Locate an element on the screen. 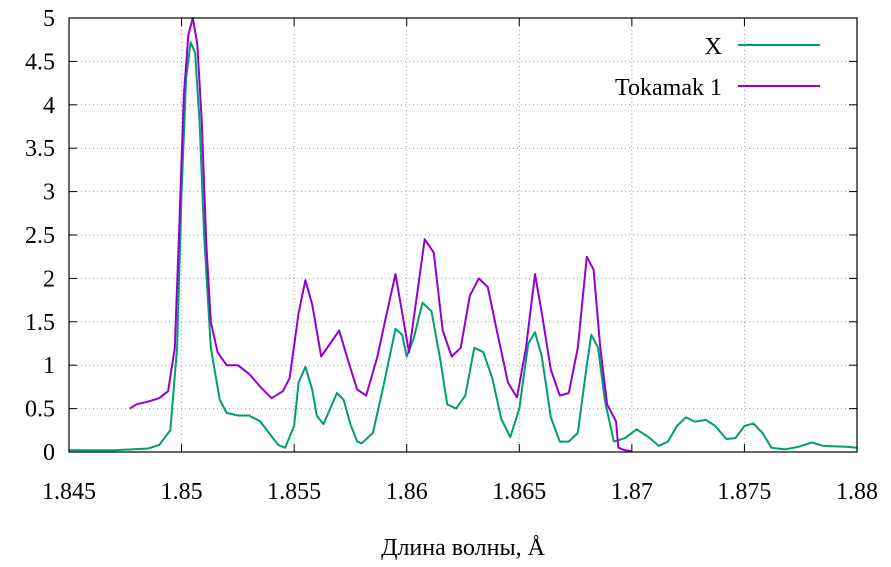  y-tick-label: 4 is located at coordinates (49, 106).